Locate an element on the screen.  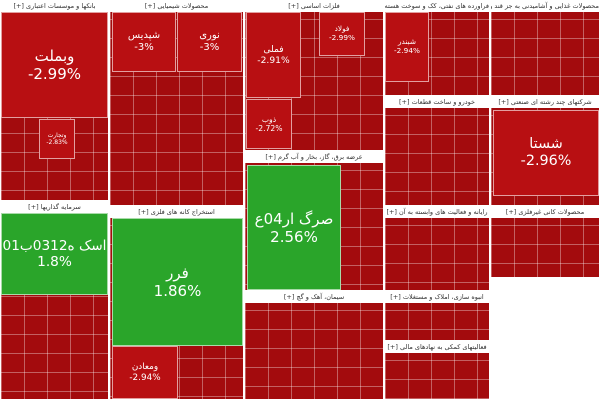
stock-tile: نوری -3% is located at coordinates (209, 42).